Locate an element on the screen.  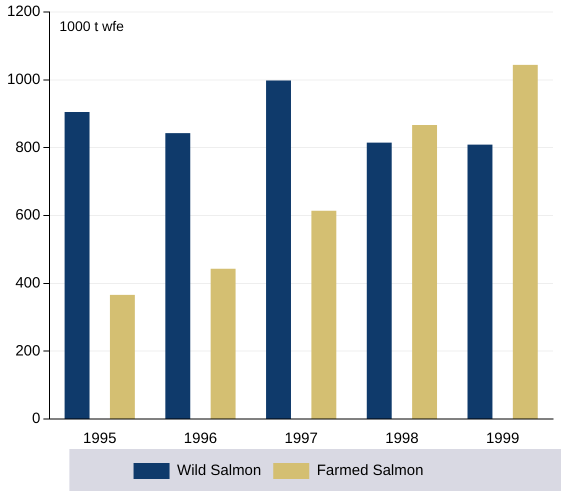
legend-label: Wild Salmon is located at coordinates (219, 471).